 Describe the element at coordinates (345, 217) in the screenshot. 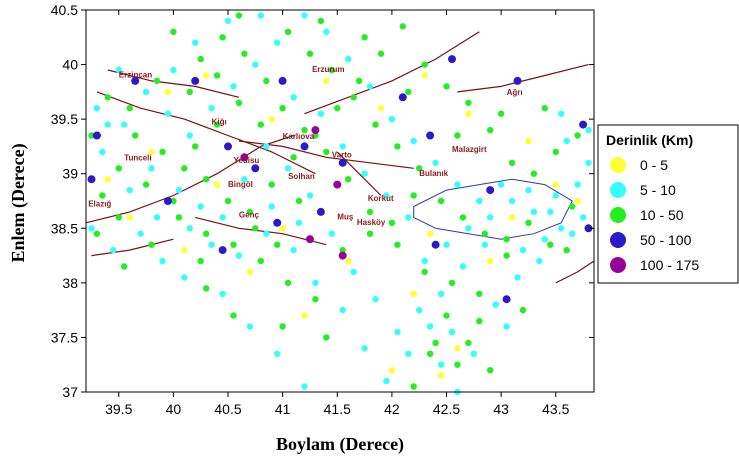

I see `city-label: Muş` at that location.